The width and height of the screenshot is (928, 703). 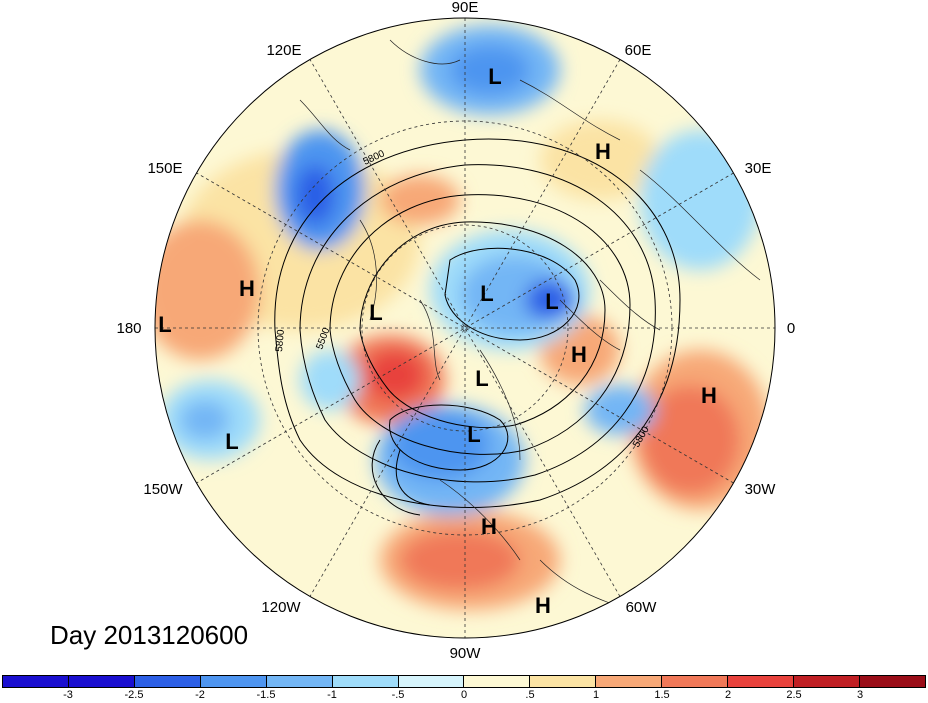 I want to click on lon-label: 30E, so click(x=758, y=168).